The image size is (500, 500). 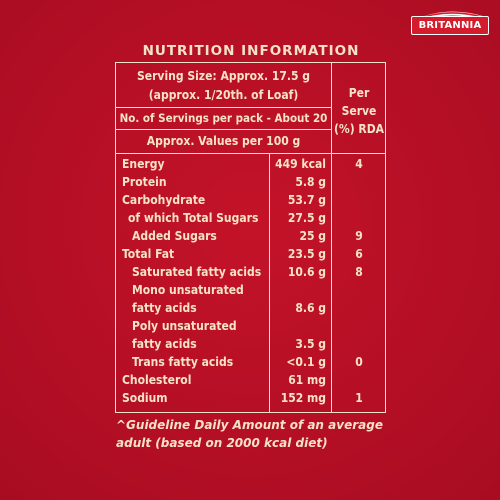 What do you see at coordinates (300, 164) in the screenshot?
I see `row-value-energy: 449 kcal` at bounding box center [300, 164].